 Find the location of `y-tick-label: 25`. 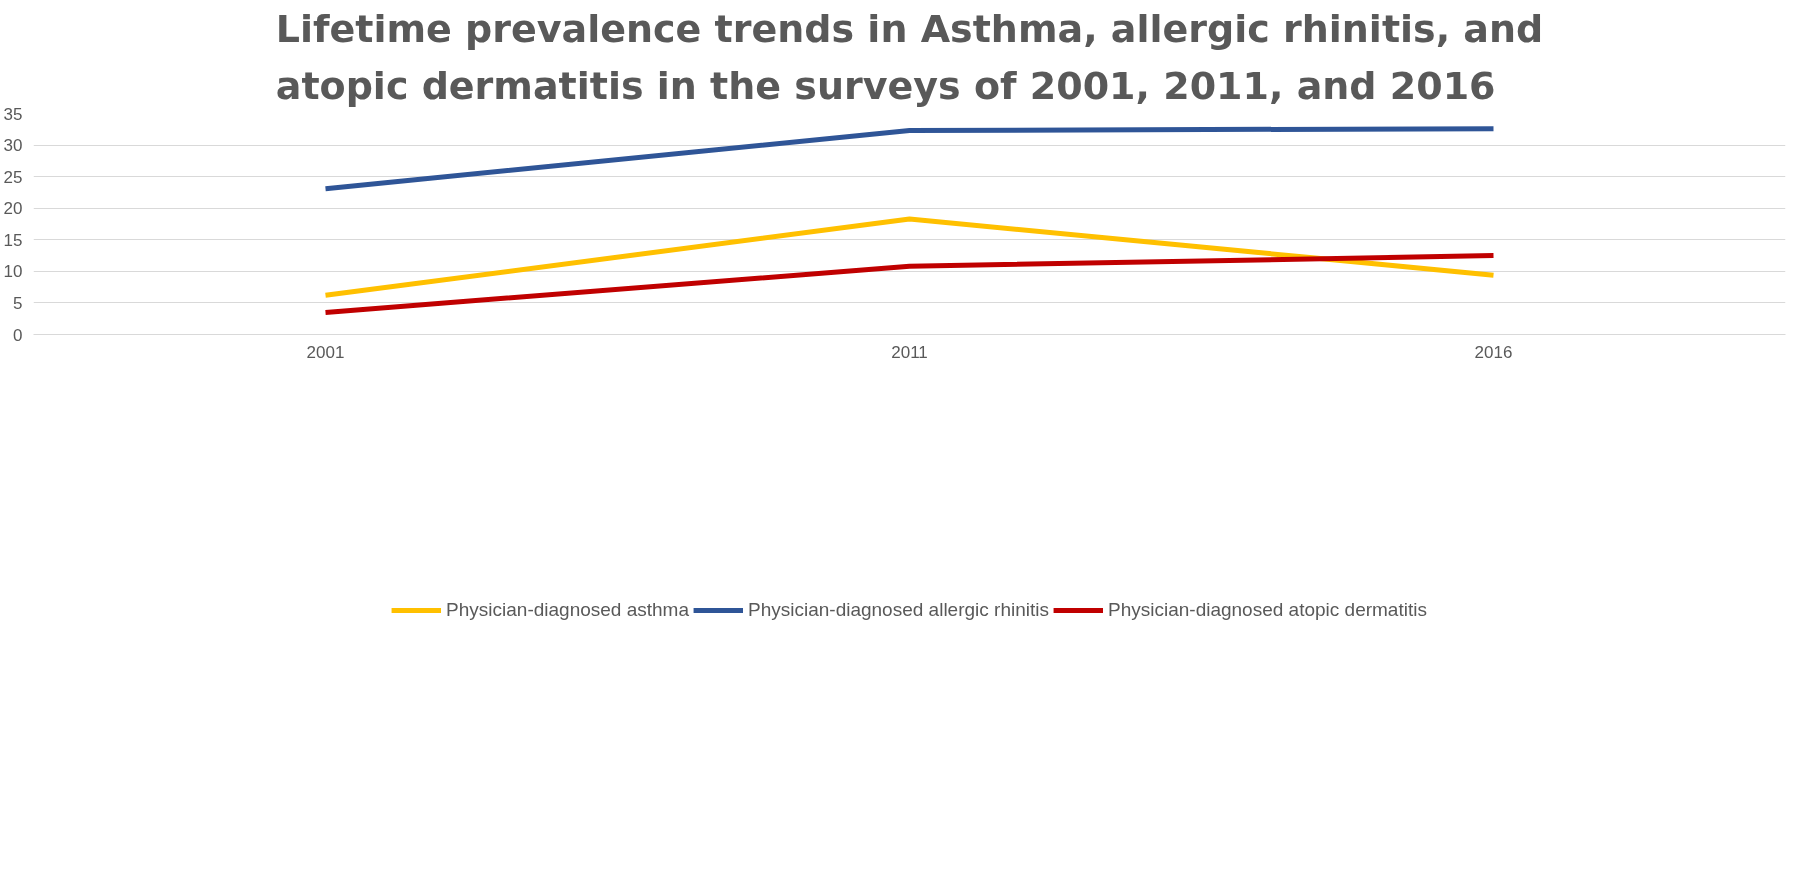

y-tick-label: 25 is located at coordinates (13, 177).